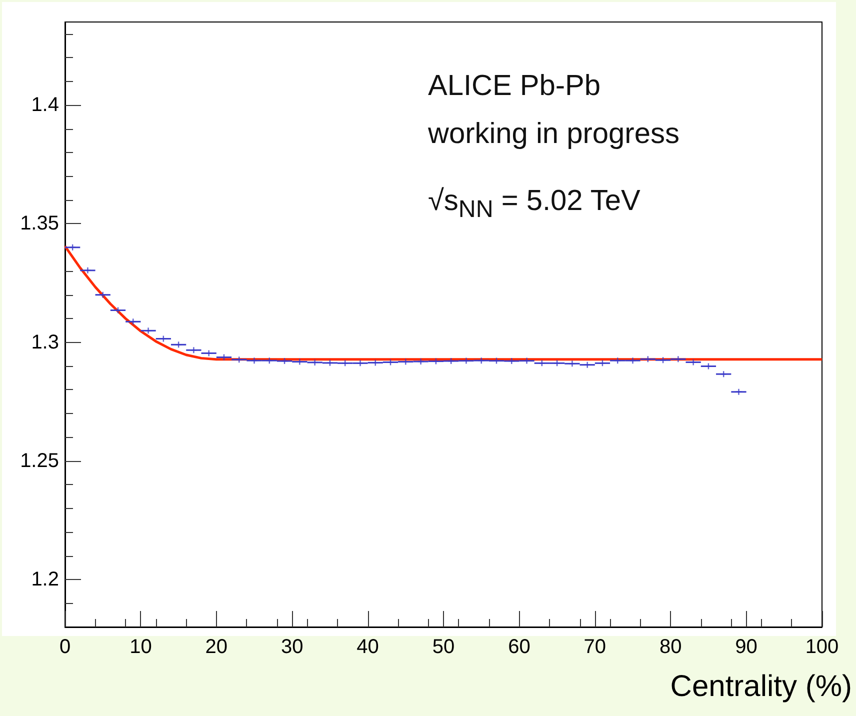  I want to click on annotation: ALICE Pb-Pb, so click(514, 86).